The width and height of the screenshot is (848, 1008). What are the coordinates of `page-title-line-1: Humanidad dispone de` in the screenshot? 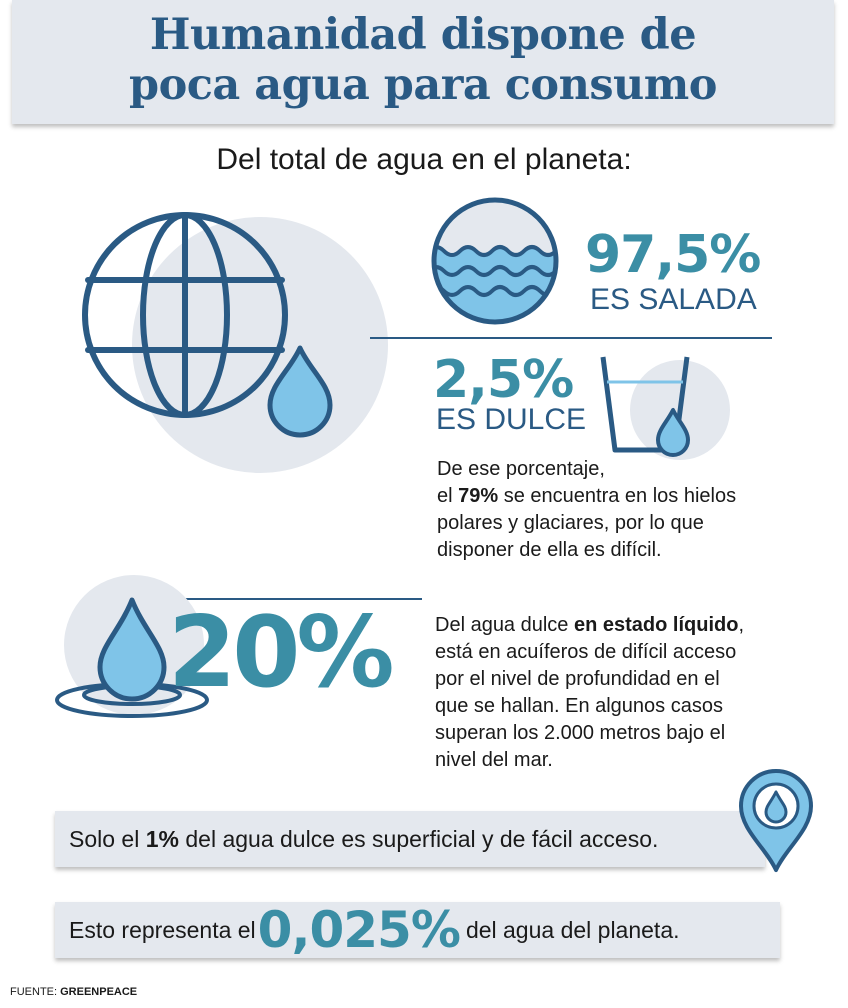 It's located at (423, 35).